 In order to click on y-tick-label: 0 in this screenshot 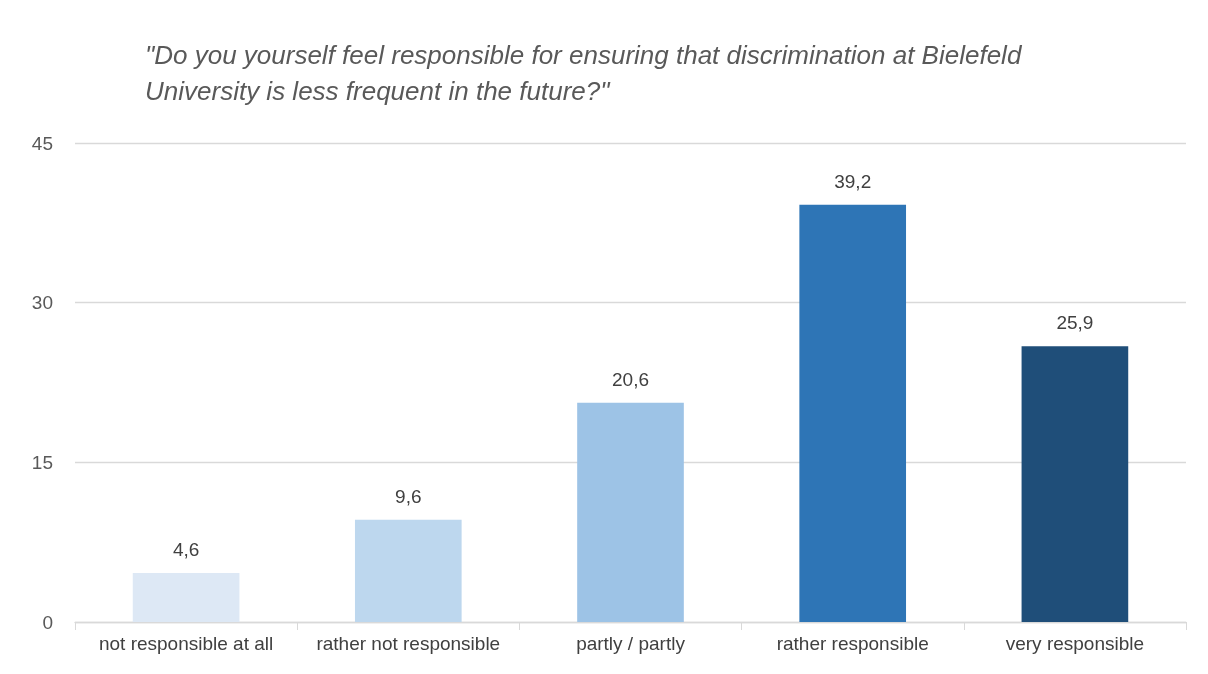, I will do `click(47, 622)`.